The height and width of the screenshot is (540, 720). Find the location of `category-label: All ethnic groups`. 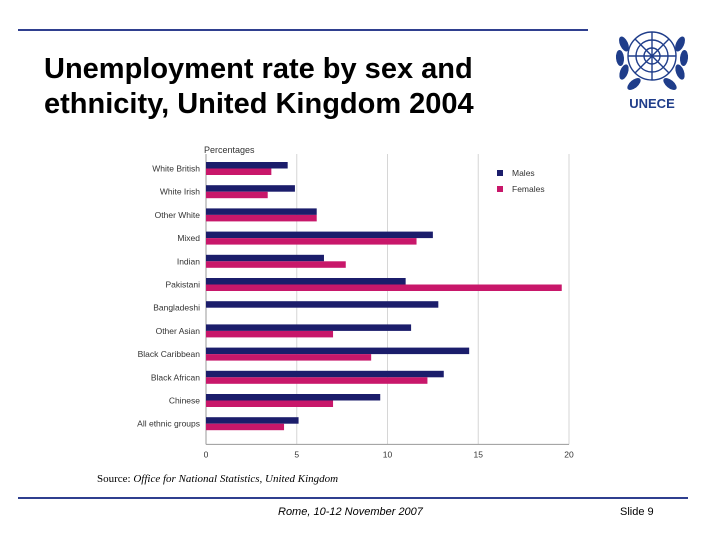

category-label: All ethnic groups is located at coordinates (168, 424).